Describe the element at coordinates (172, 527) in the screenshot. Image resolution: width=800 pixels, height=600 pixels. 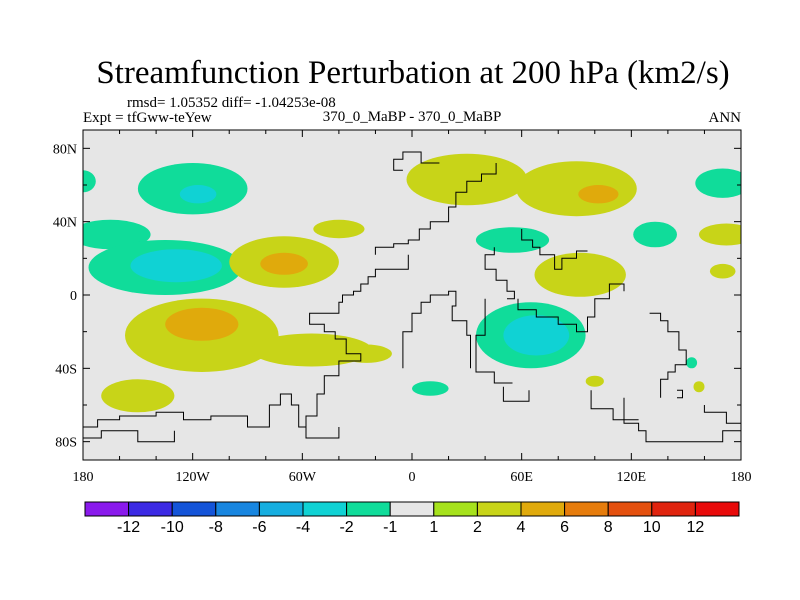
I see `colorbar-label: -10` at that location.